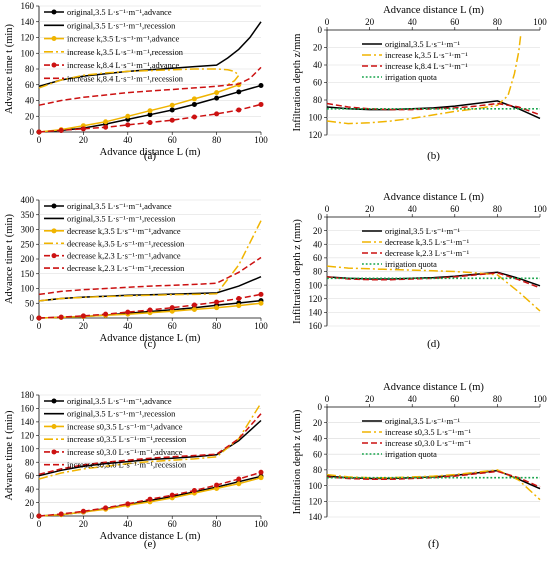 This screenshot has width=550, height=567. Describe the element at coordinates (128, 140) in the screenshot. I see `x-tick-label: 40` at that location.